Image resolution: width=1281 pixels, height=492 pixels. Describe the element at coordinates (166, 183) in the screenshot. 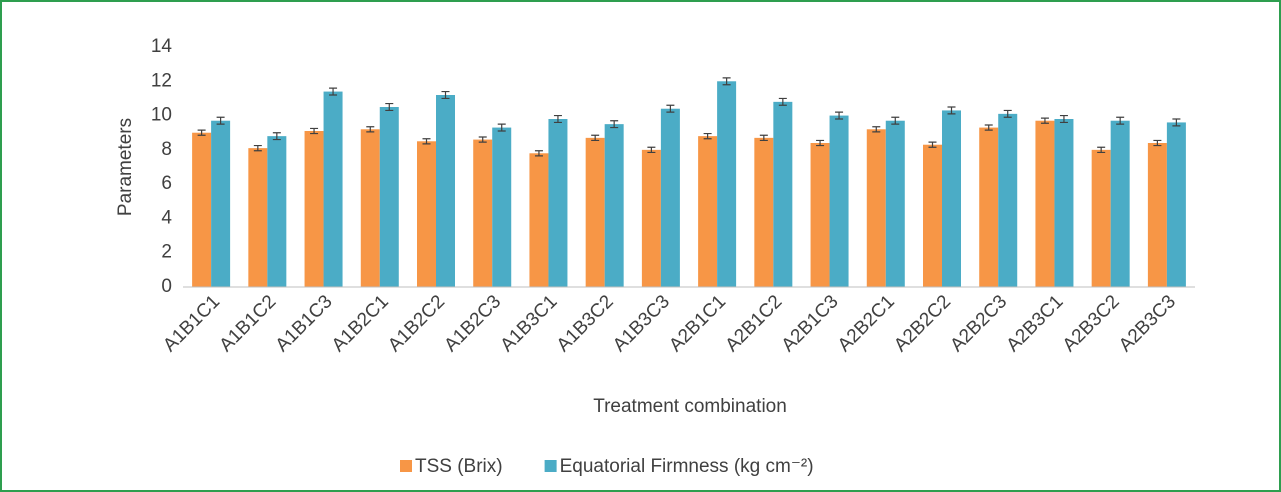

I see `y-tick-label: 6` at that location.